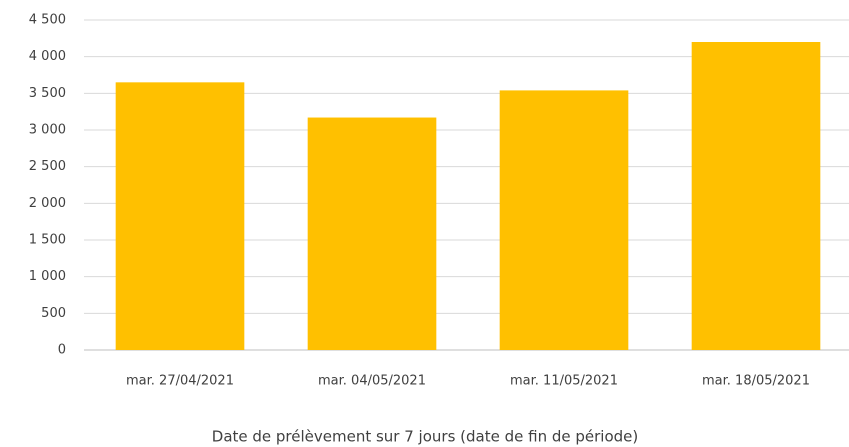  I want to click on y-tick-label: 0, so click(62, 350).